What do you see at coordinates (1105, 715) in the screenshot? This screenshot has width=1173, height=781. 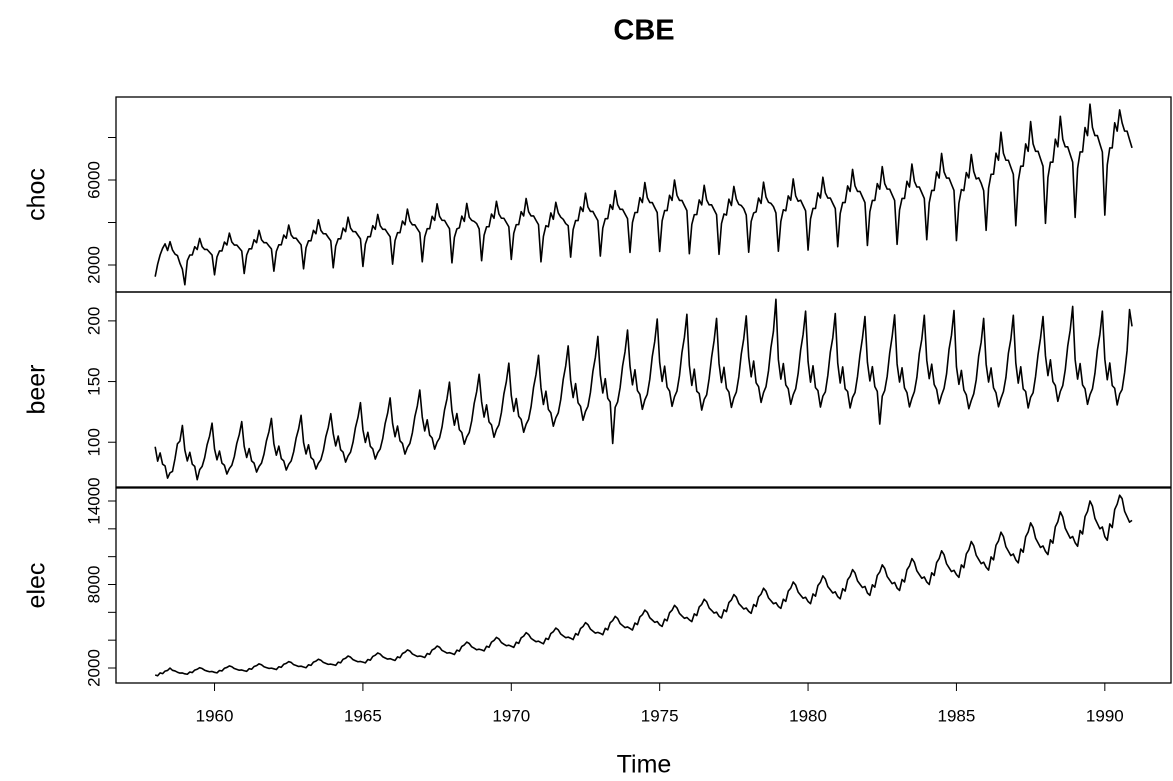 I see `x-tick-label: 1990` at bounding box center [1105, 715].